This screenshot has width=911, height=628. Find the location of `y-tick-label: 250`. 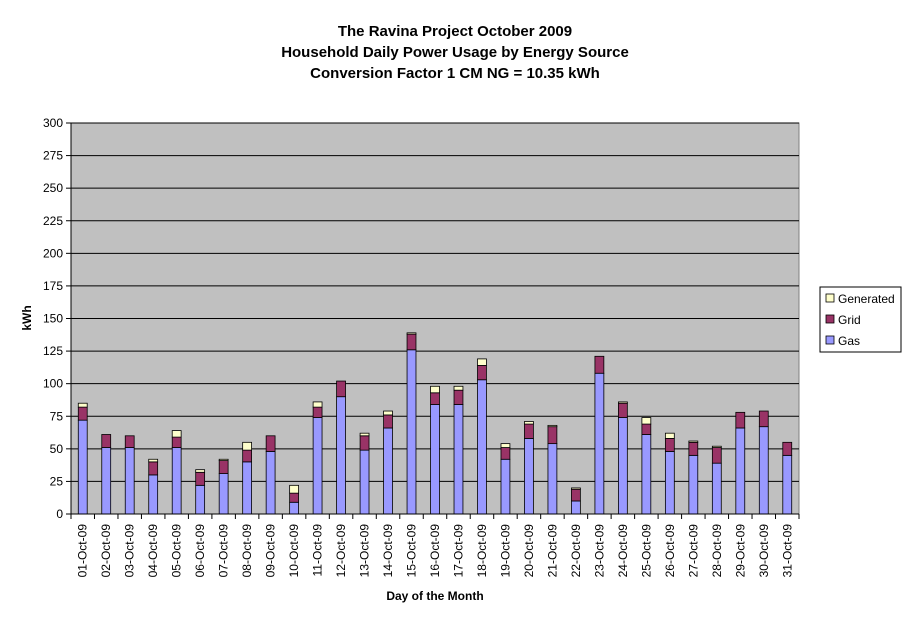

y-tick-label: 250 is located at coordinates (53, 188).